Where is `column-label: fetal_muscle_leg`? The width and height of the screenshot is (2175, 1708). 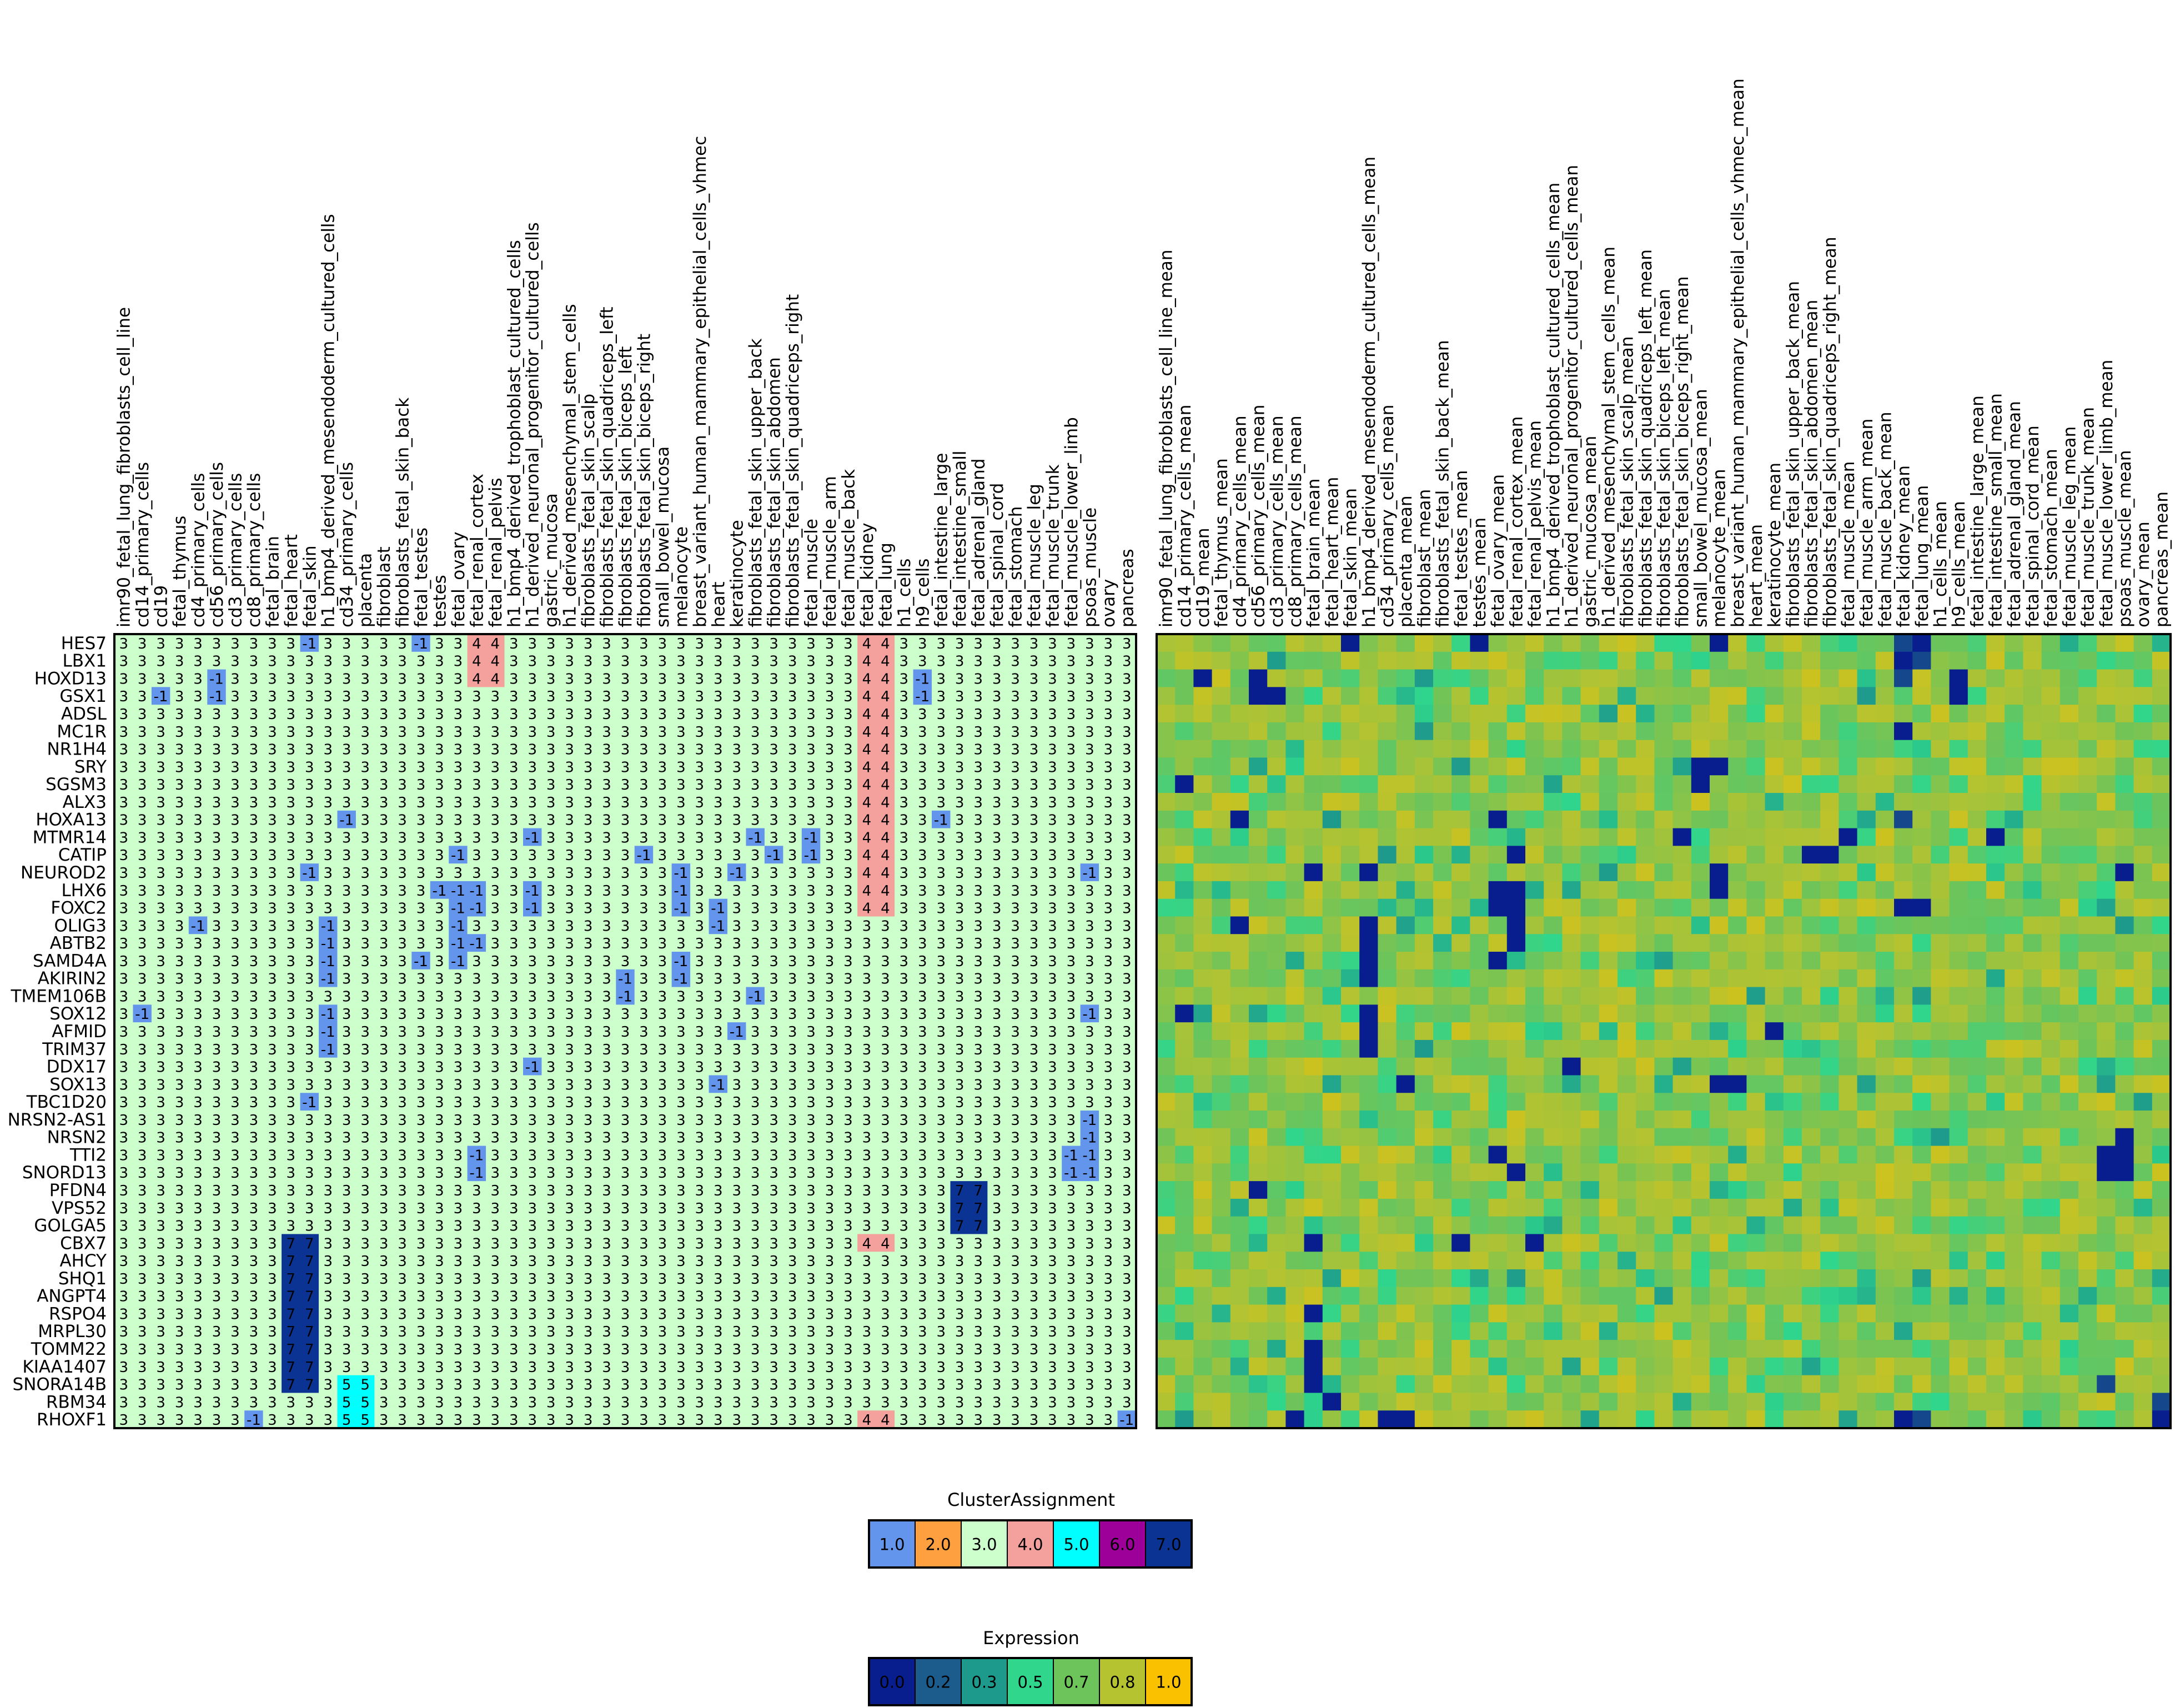
column-label: fetal_muscle_leg is located at coordinates (1034, 555).